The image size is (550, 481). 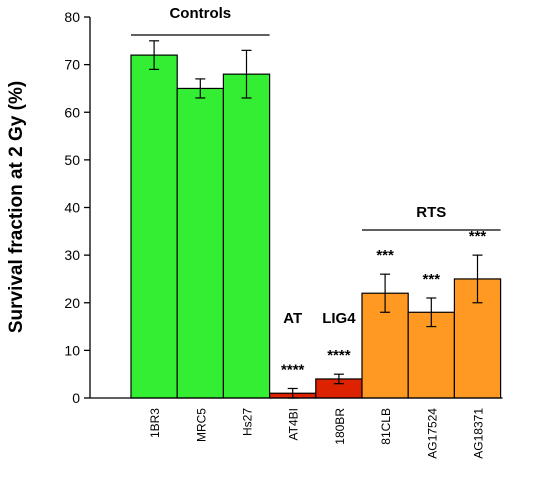 I want to click on category-label: 1BR3, so click(x=155, y=423).